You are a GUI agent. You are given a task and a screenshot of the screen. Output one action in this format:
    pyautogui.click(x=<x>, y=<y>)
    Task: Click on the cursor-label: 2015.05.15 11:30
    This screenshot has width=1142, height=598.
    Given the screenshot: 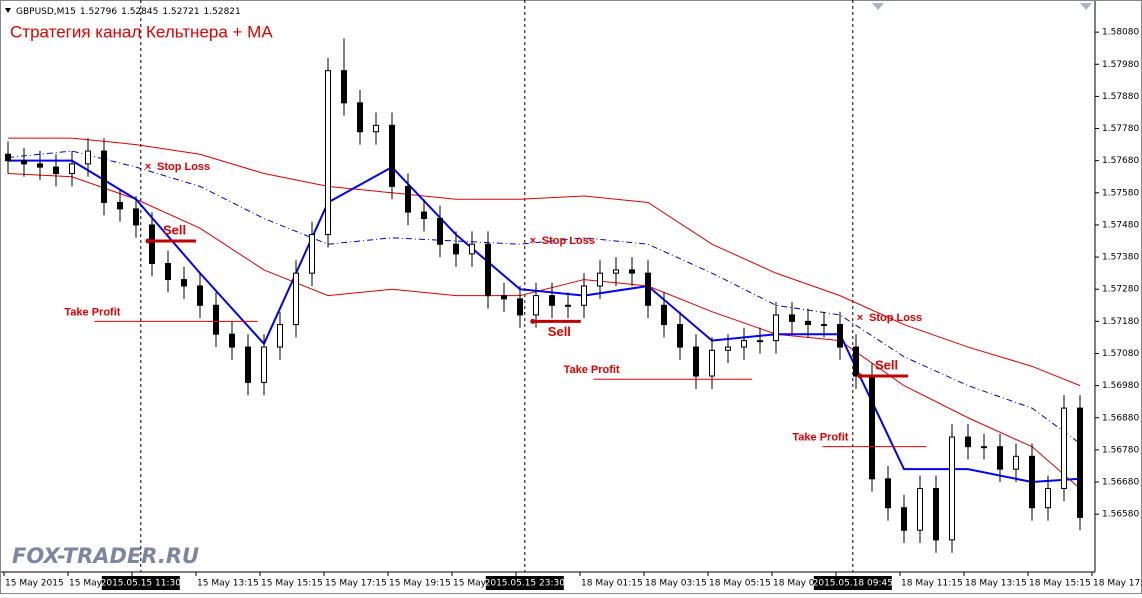 What is the action you would take?
    pyautogui.click(x=141, y=584)
    